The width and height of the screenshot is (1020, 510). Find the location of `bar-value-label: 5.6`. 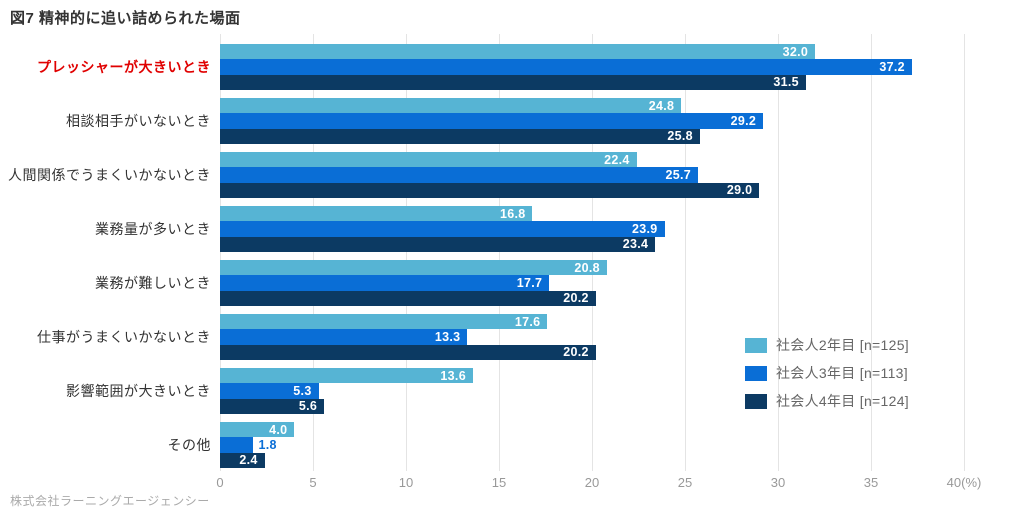

bar-value-label: 5.6 is located at coordinates (308, 406).